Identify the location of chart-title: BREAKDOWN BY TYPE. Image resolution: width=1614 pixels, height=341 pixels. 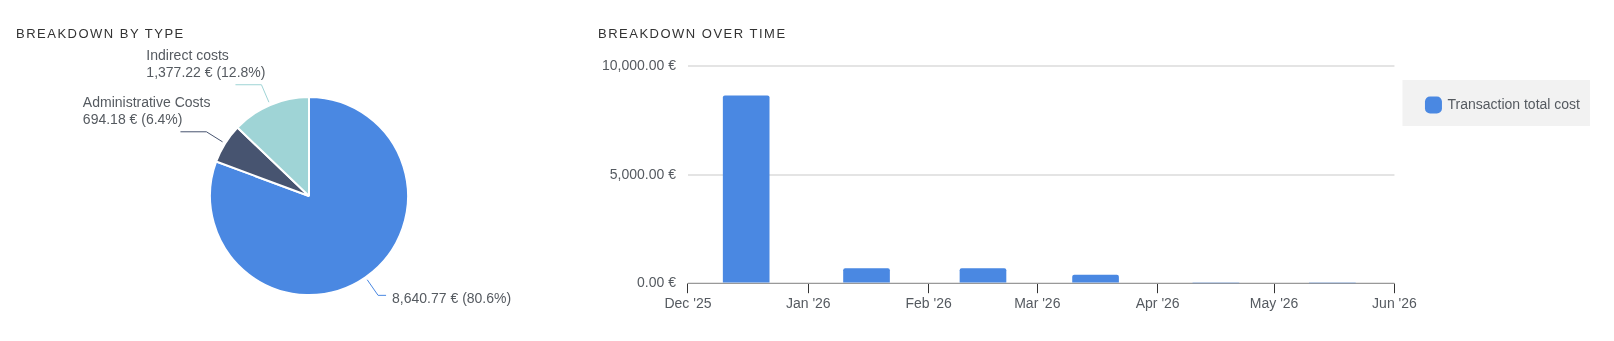
(101, 34).